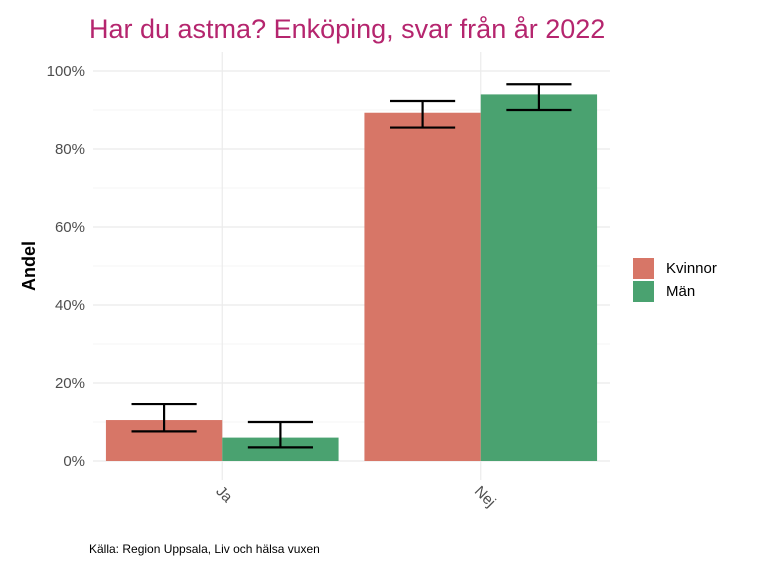  What do you see at coordinates (66, 266) in the screenshot?
I see `y-tick-labels: 0% 20% 40% 60% 80% 100%` at bounding box center [66, 266].